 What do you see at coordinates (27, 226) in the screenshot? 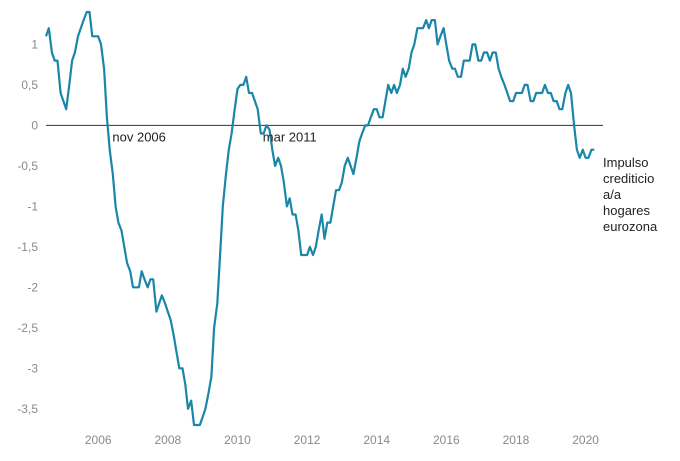
I see `y-axis: 1 0,5 0 -0,5 -1 -1,5 -2 -2,5 -3 -3,5` at bounding box center [27, 226].